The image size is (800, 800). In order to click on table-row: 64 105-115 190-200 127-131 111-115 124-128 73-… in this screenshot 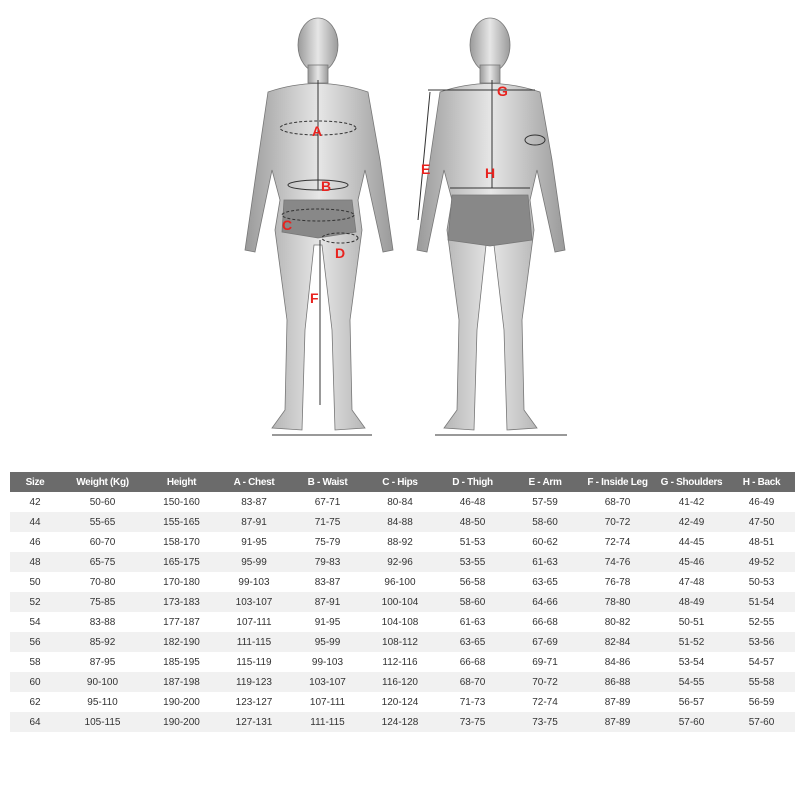, I will do `click(402, 722)`.